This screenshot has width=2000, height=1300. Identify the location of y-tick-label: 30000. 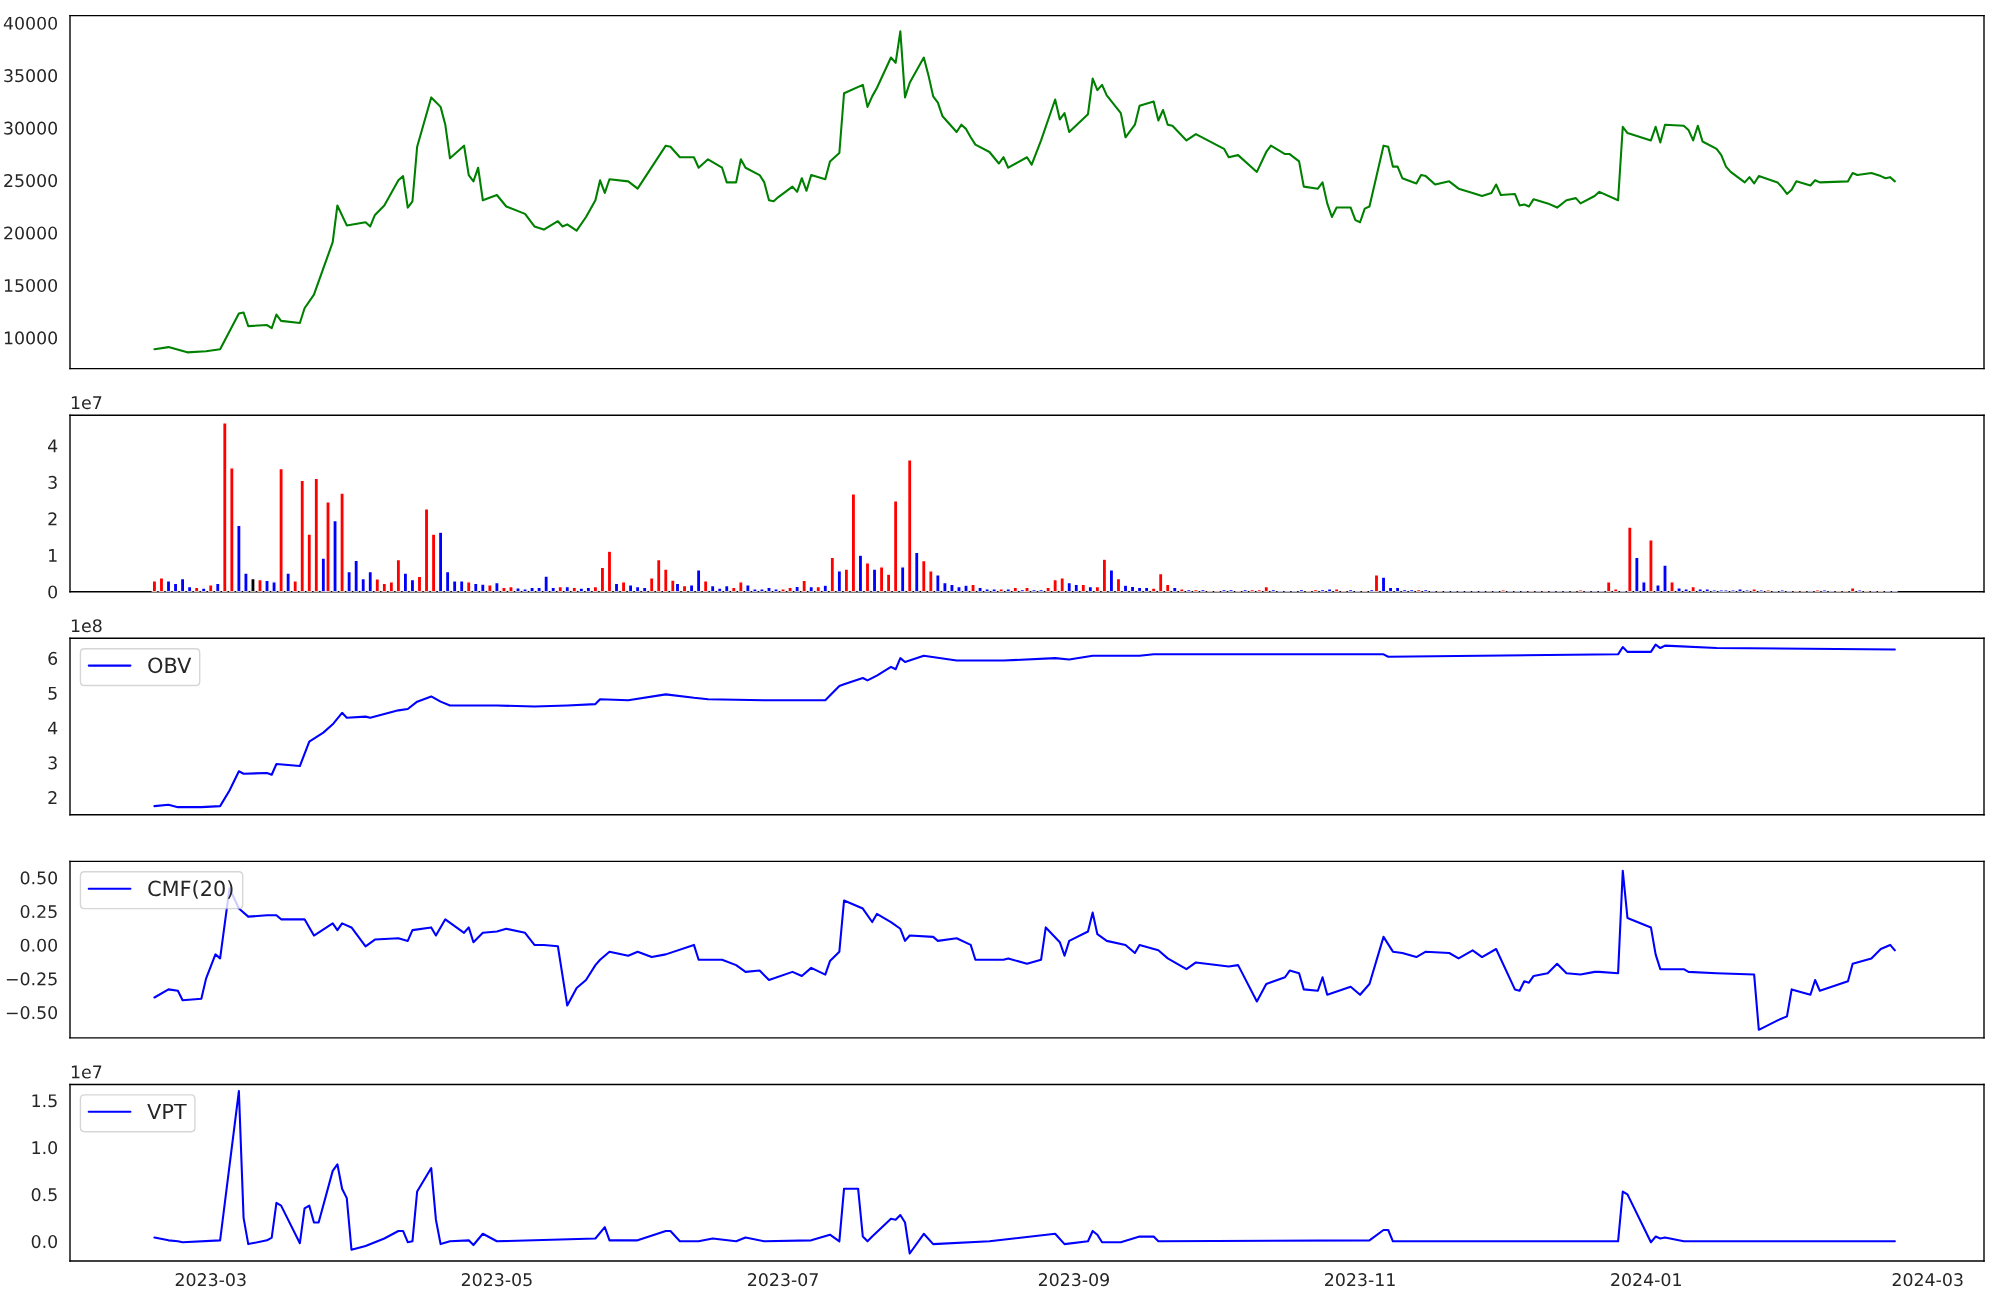
(31, 128).